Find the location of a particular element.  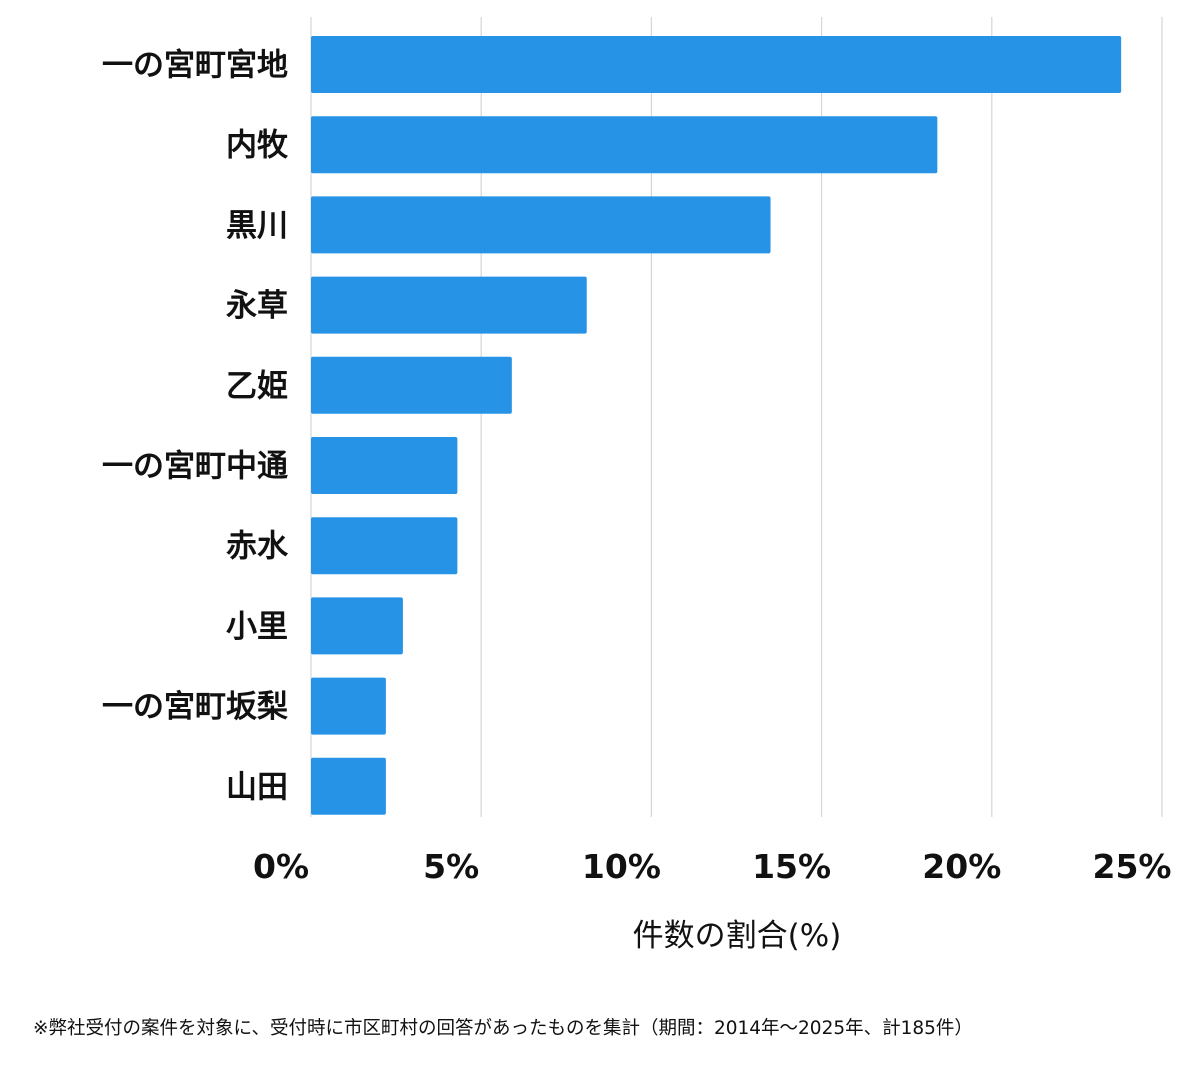

x-tick-label: 0% is located at coordinates (281, 866).